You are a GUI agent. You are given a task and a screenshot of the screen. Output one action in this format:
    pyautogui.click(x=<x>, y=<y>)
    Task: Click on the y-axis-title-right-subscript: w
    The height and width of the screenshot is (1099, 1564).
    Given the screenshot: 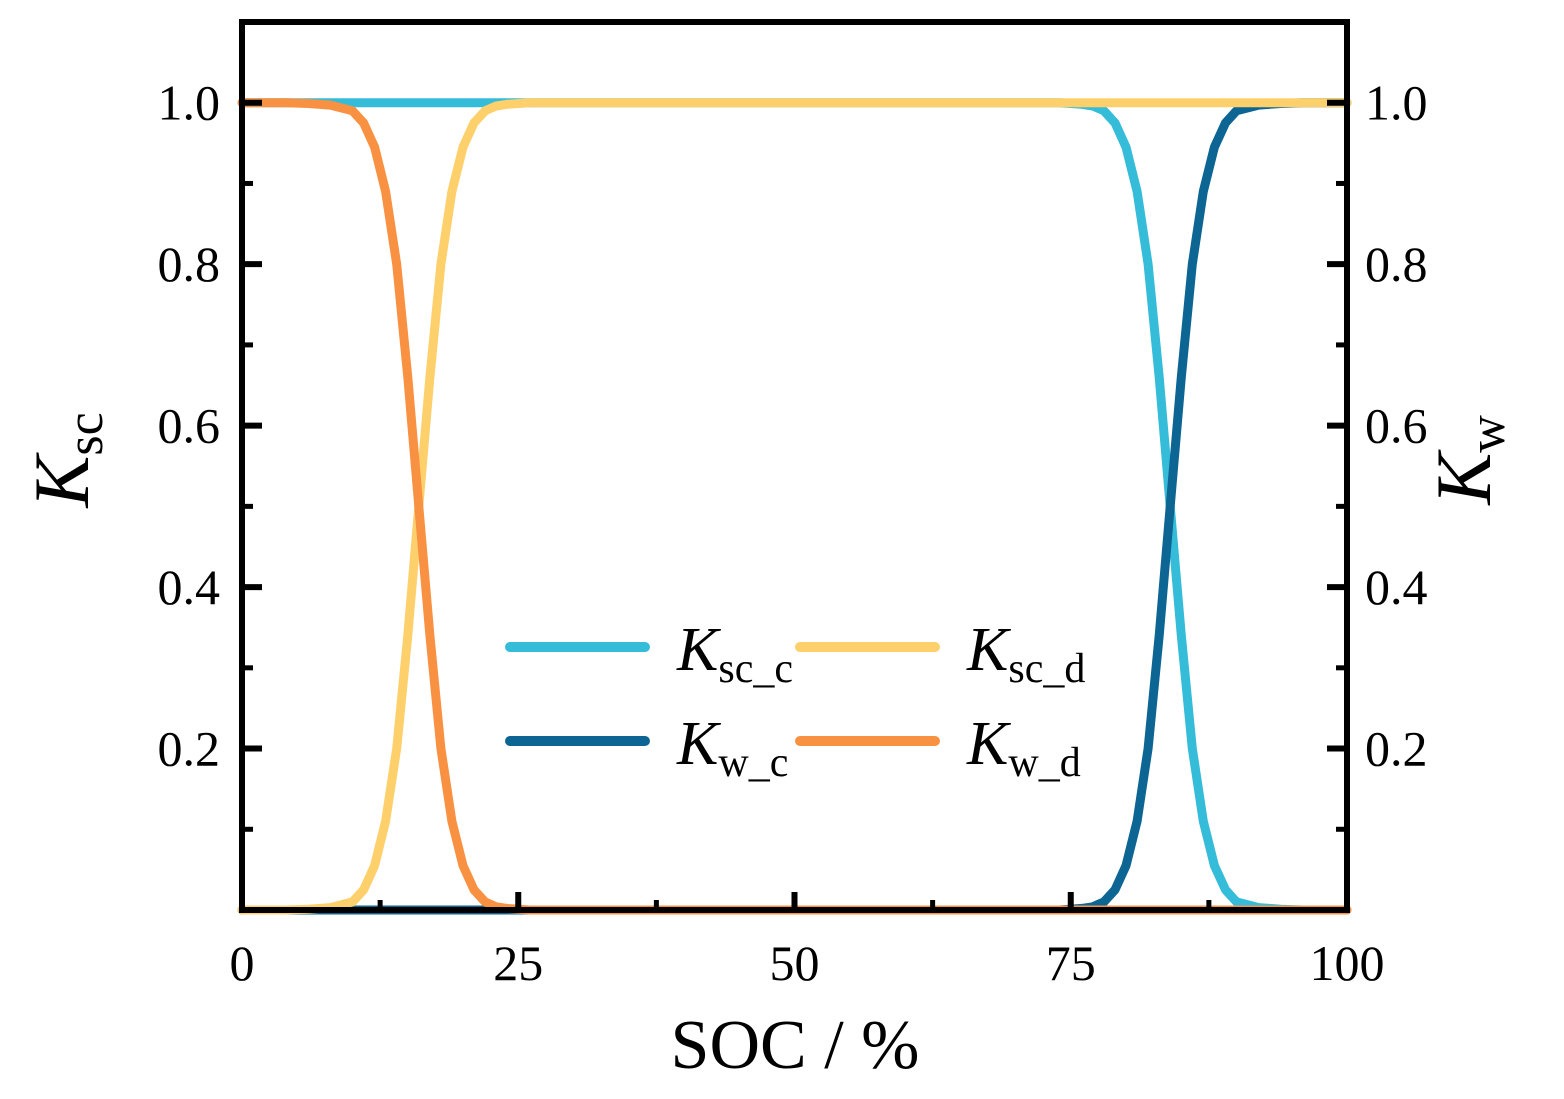 What is the action you would take?
    pyautogui.click(x=1487, y=434)
    